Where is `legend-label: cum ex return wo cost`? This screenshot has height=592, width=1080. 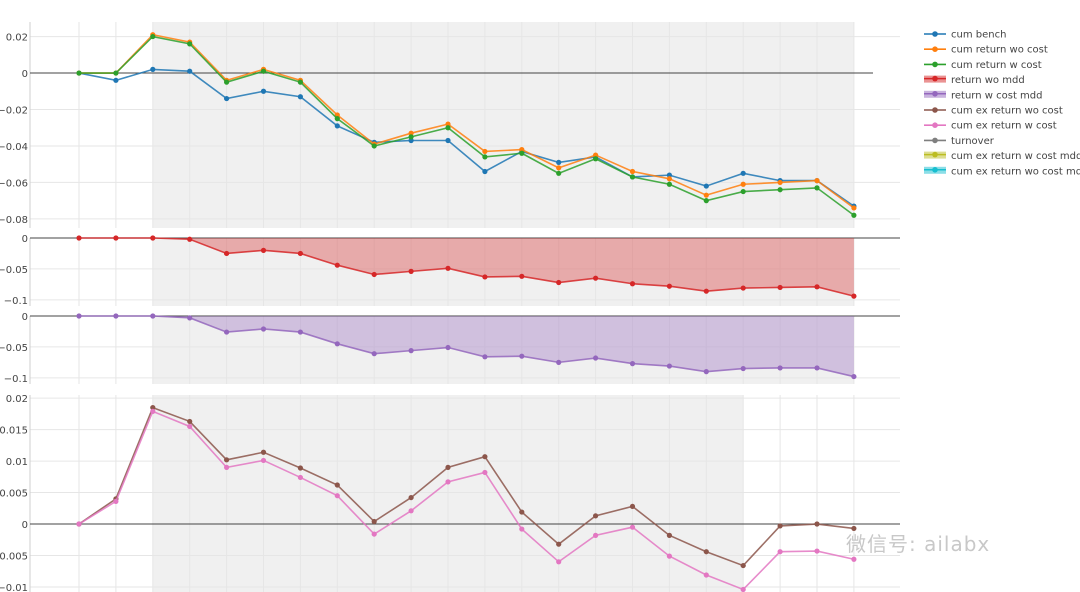
legend-label: cum ex return wo cost is located at coordinates (1007, 111).